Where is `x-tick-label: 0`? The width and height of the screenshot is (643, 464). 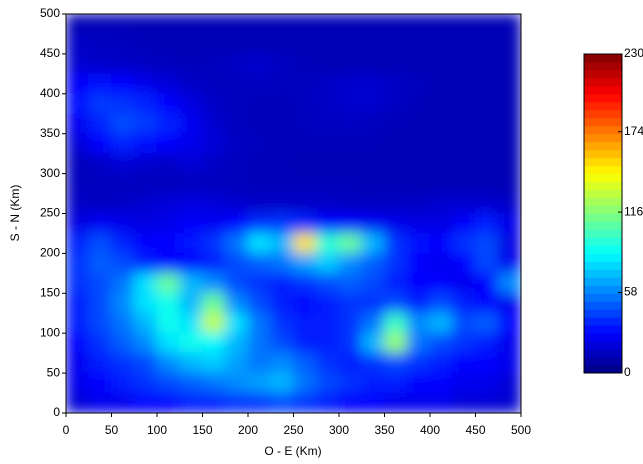
x-tick-label: 0 is located at coordinates (66, 430).